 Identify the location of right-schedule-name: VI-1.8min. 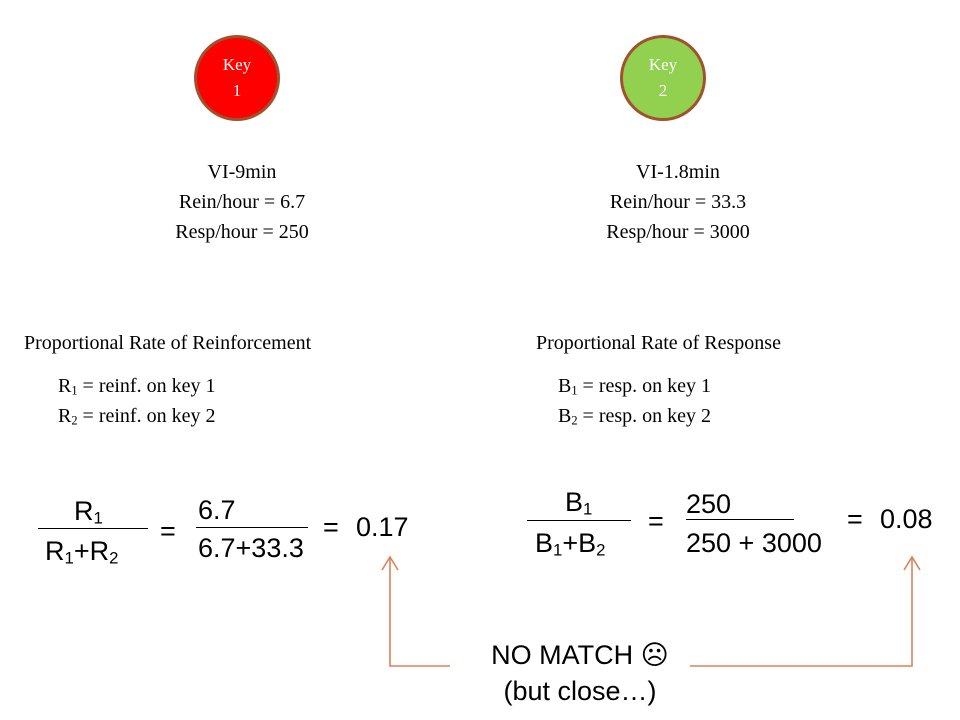
(678, 172).